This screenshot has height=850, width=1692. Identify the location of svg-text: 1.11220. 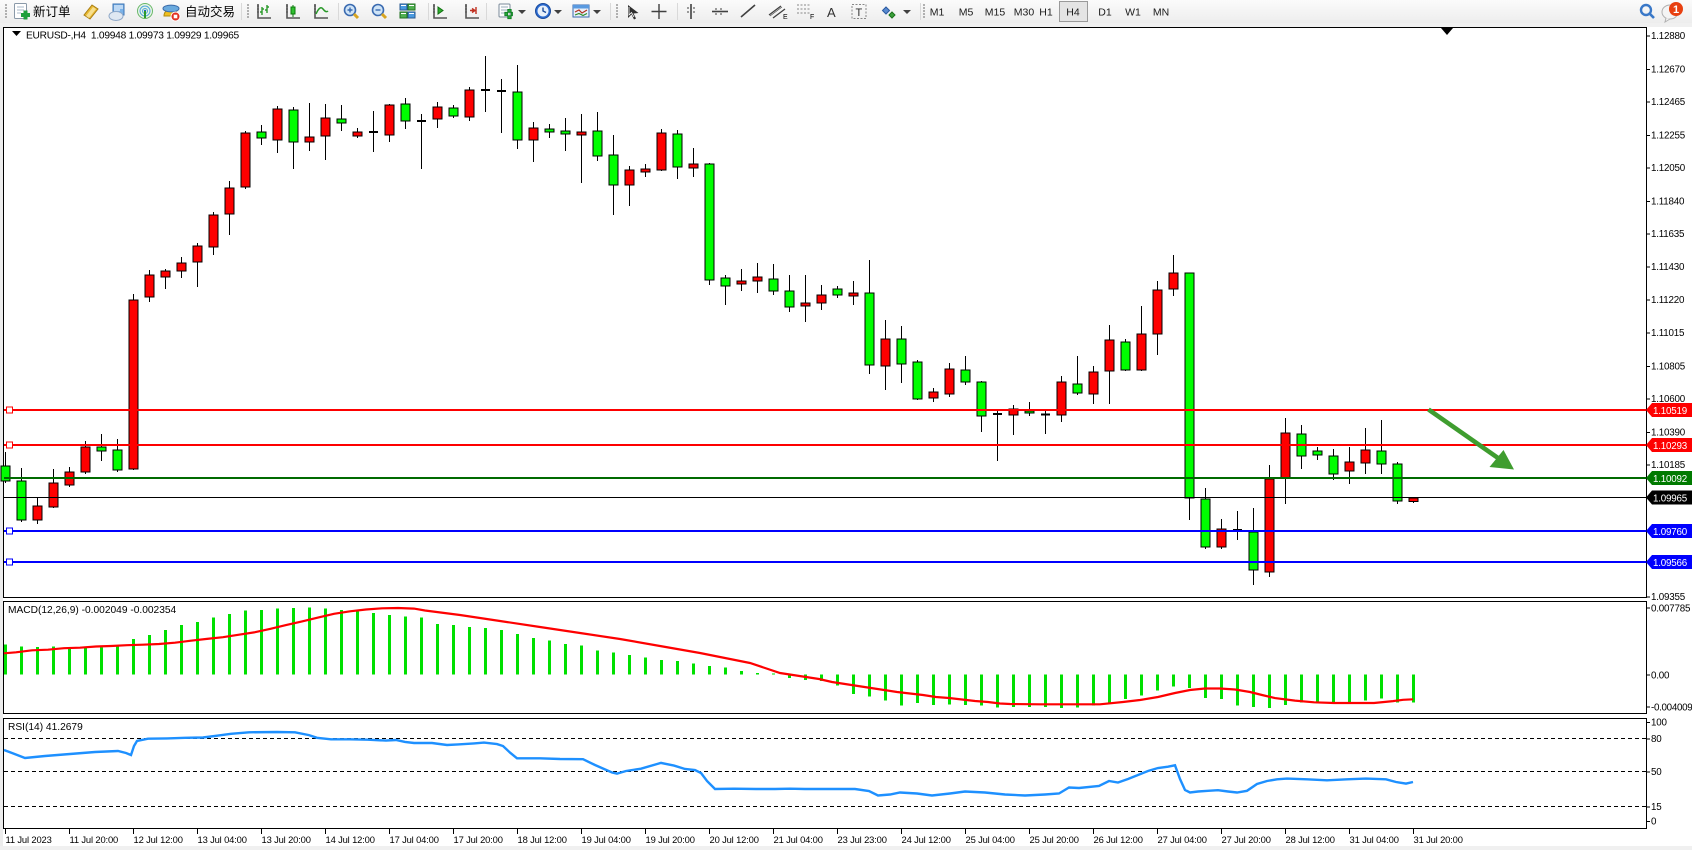
(1668, 300).